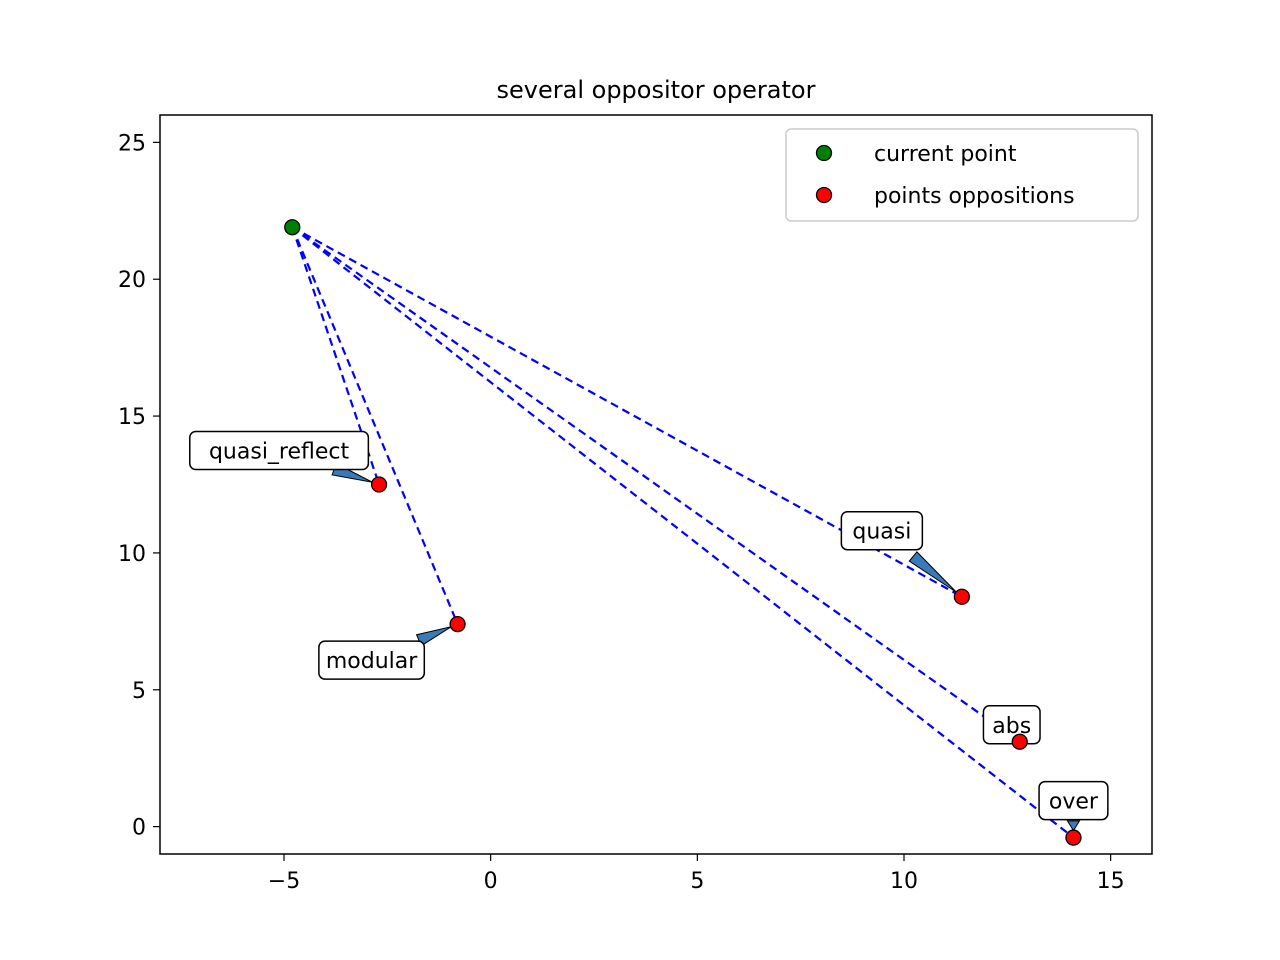  I want to click on y-axis: 0 5 10 15 20 25, so click(139, 486).